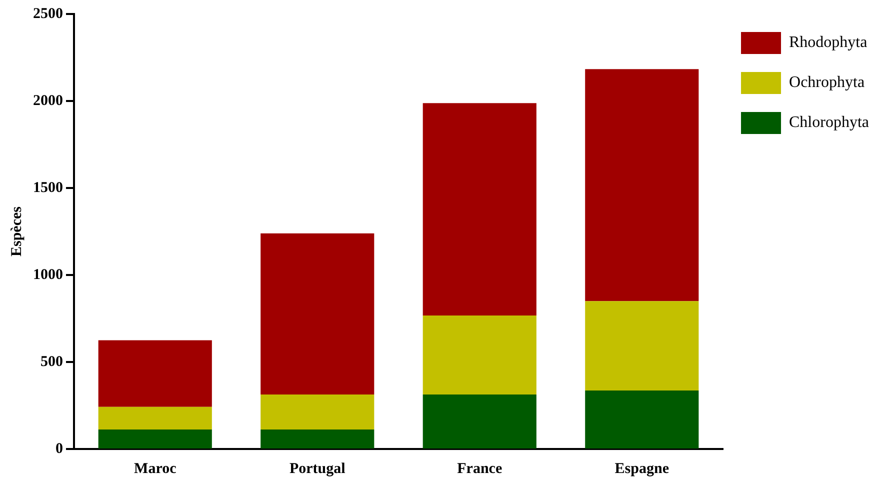 The image size is (879, 483). What do you see at coordinates (16, 231) in the screenshot?
I see `y-axis-title: Espèces` at bounding box center [16, 231].